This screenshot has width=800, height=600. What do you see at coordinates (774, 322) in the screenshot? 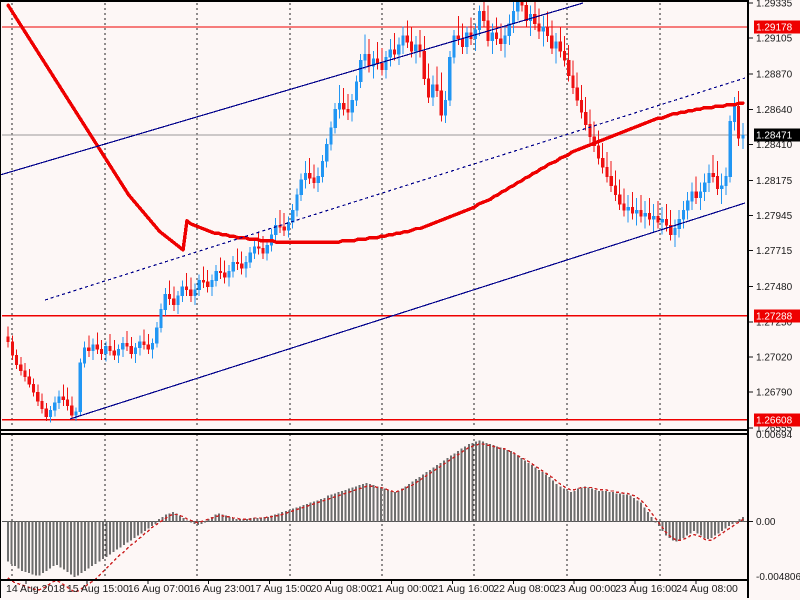
I see `price-tick-label: 1.27250` at bounding box center [774, 322].